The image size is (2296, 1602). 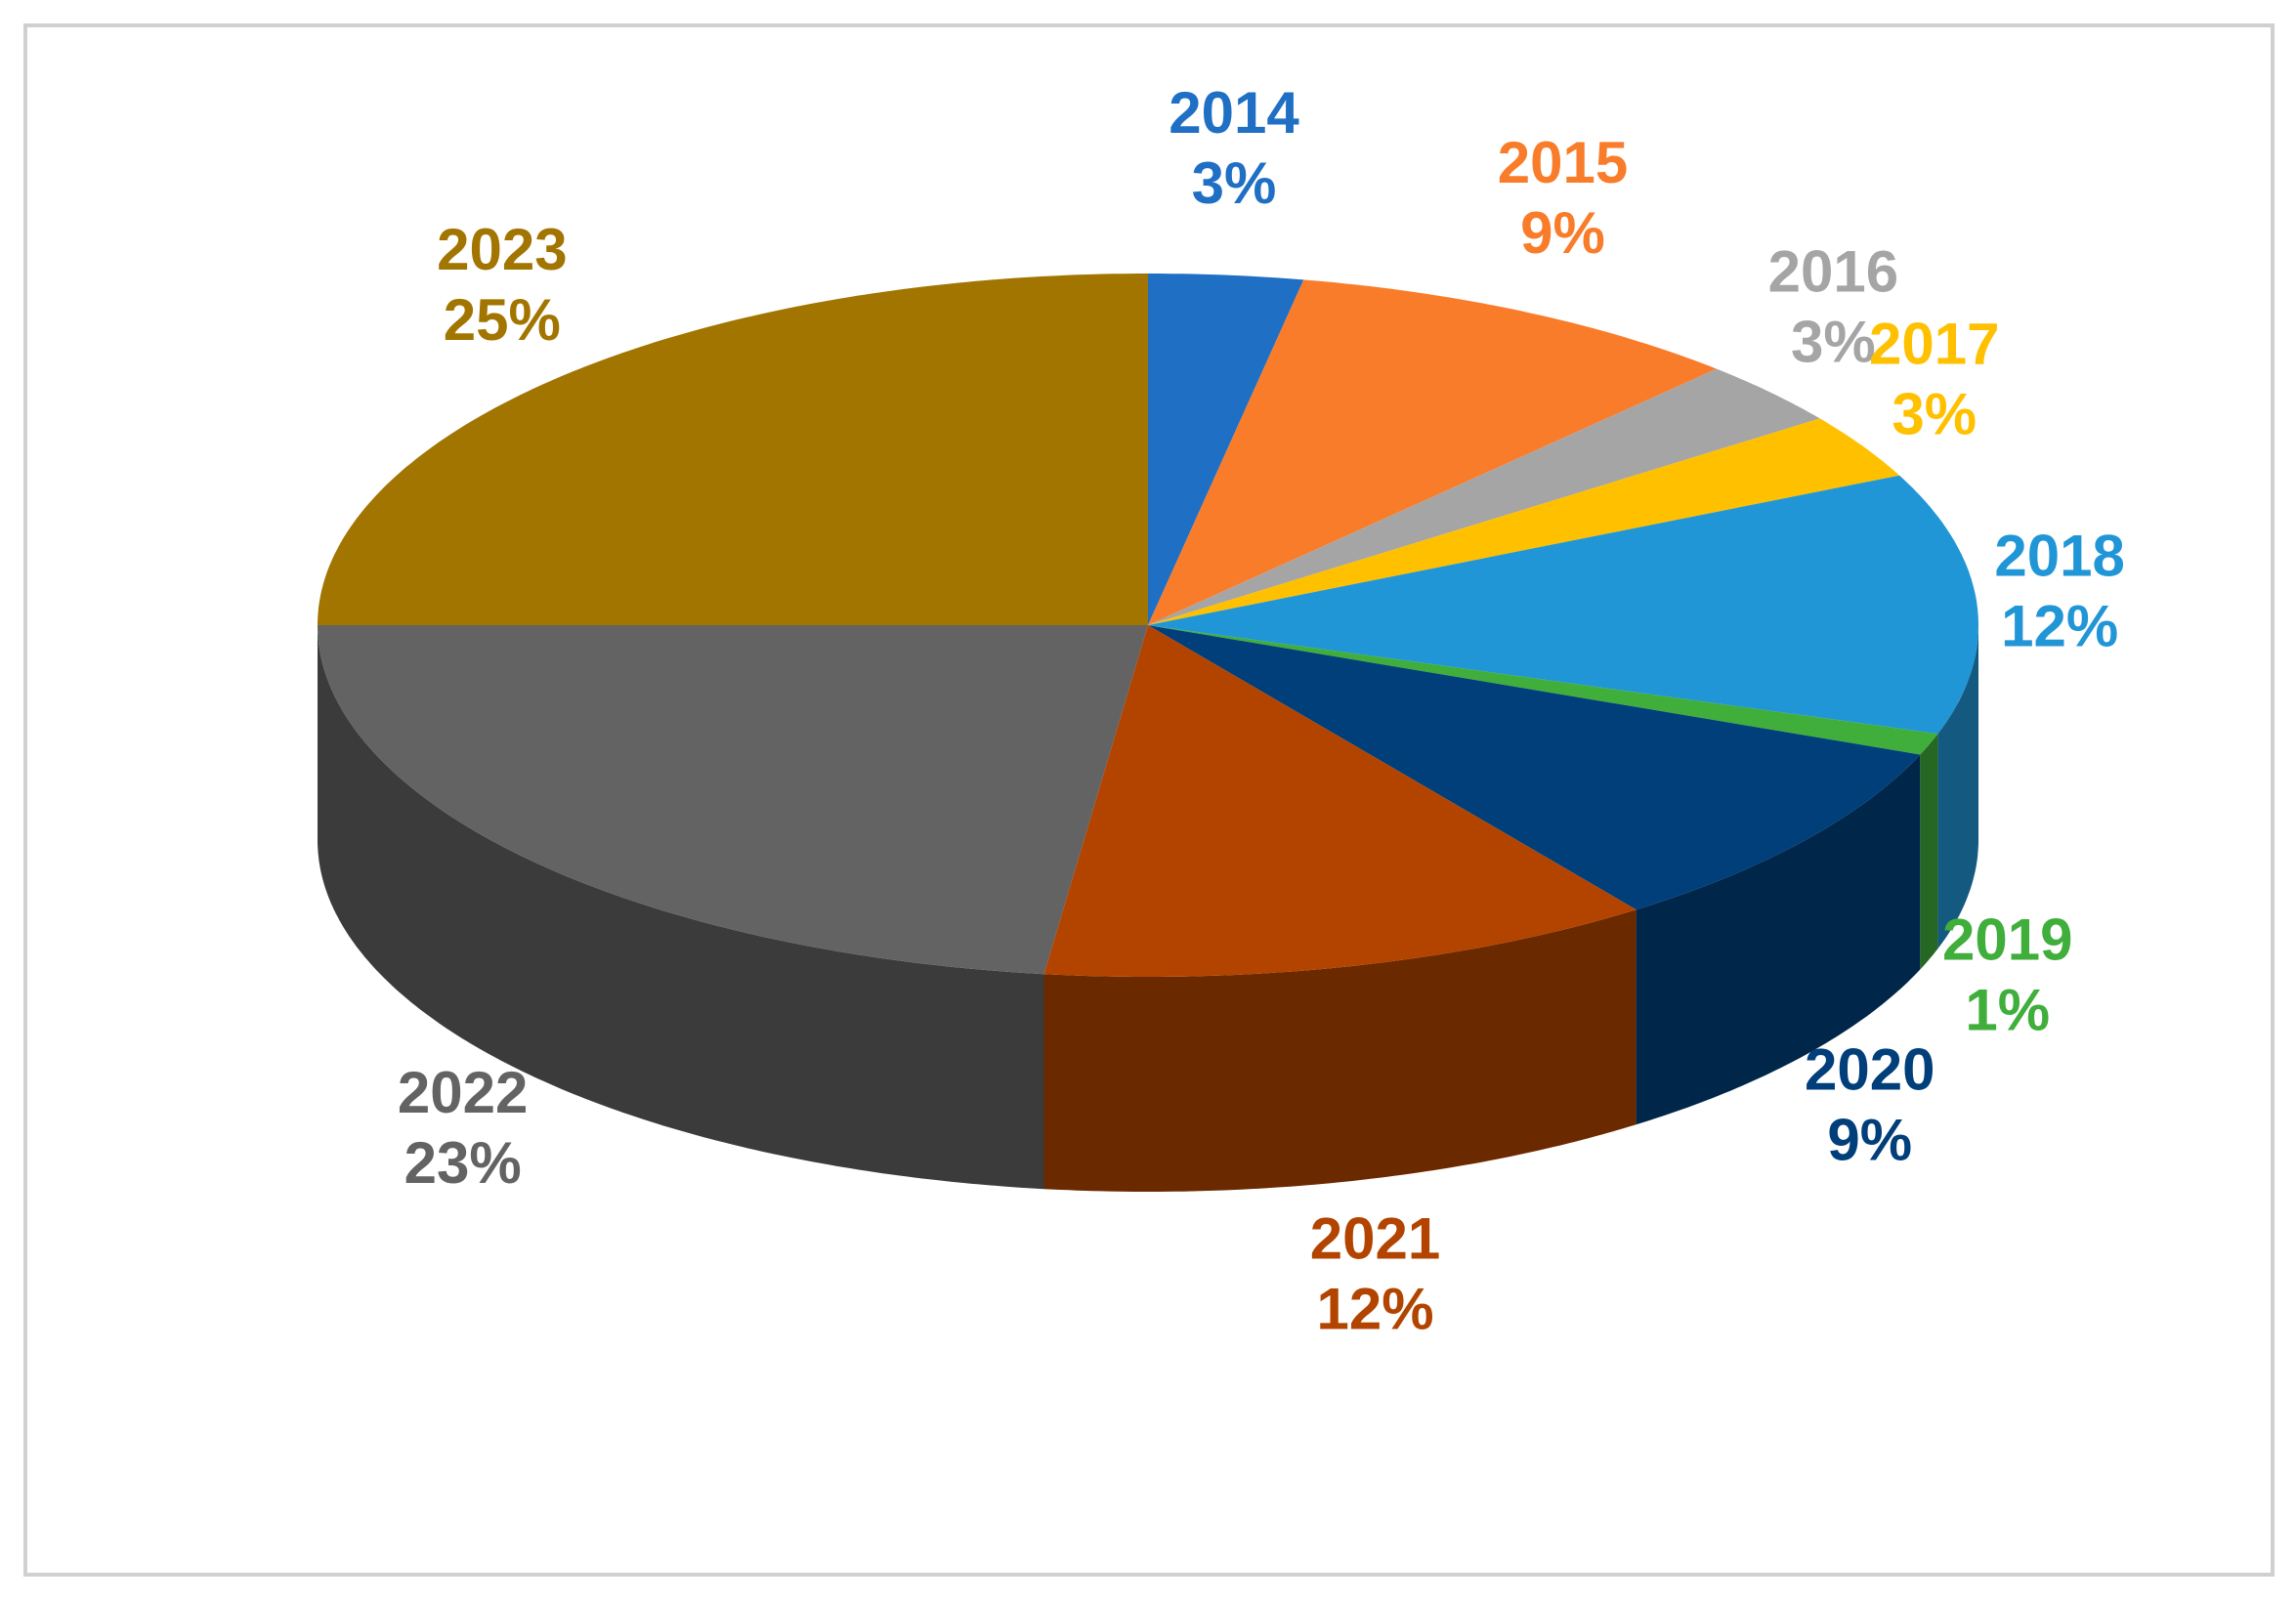 I want to click on slice-category-label: 2021, so click(x=1375, y=1239).